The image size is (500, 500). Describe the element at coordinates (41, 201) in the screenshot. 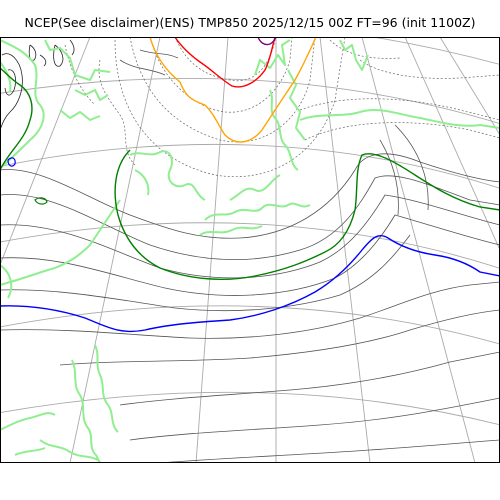

I see `isotherm-green-small` at that location.